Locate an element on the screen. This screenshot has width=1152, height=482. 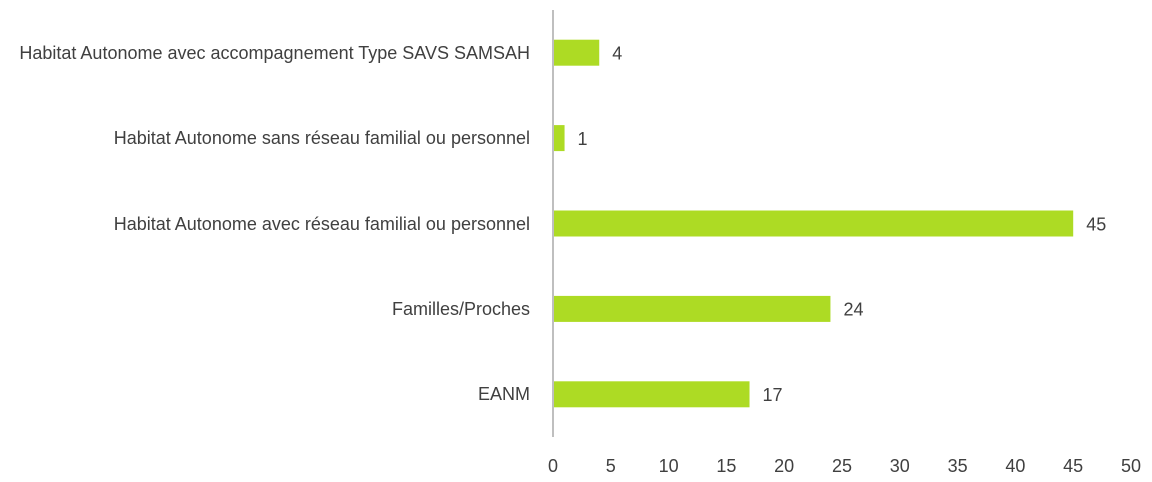
x-tick-label: 35 is located at coordinates (958, 466).